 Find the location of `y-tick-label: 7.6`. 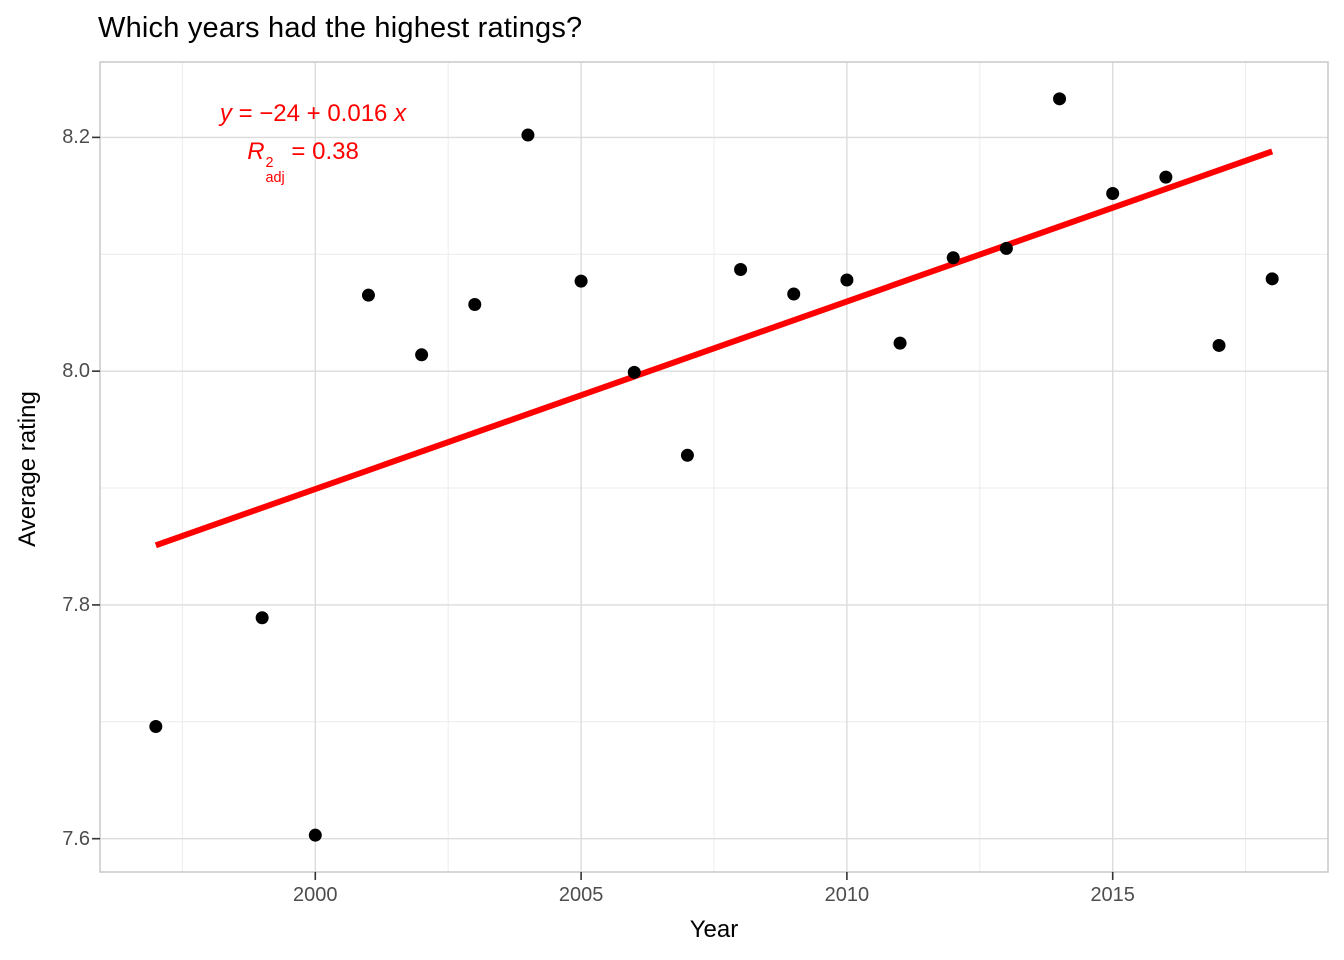

y-tick-label: 7.6 is located at coordinates (76, 838).